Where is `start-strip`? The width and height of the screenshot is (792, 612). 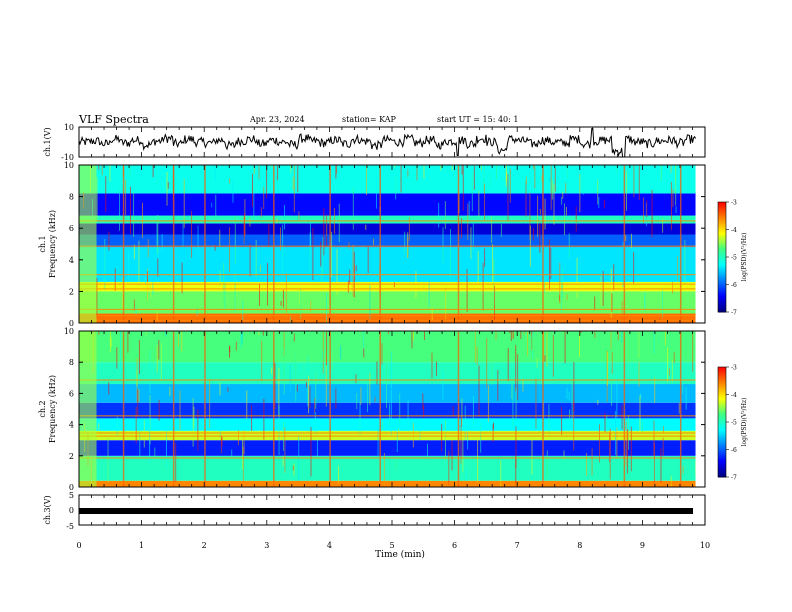
start-strip is located at coordinates (88, 409).